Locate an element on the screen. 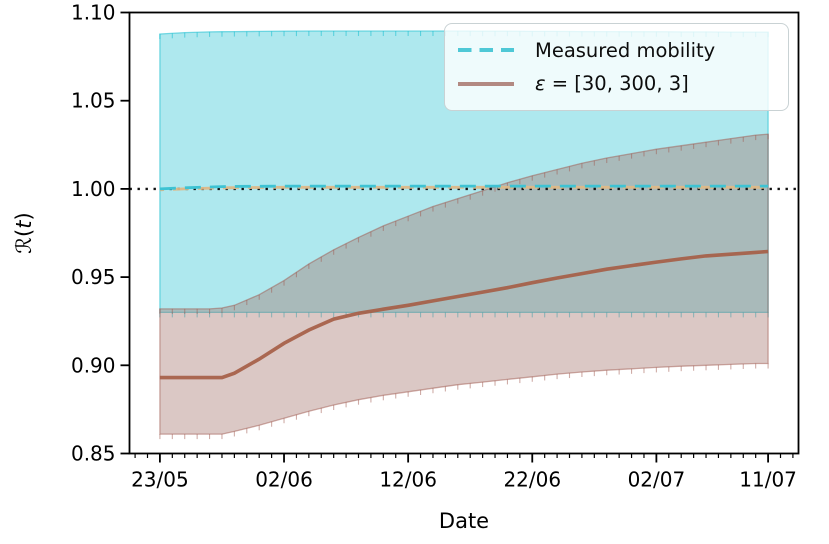  legend: Measured mobility ε = [30, 300, 3] is located at coordinates (616, 67).